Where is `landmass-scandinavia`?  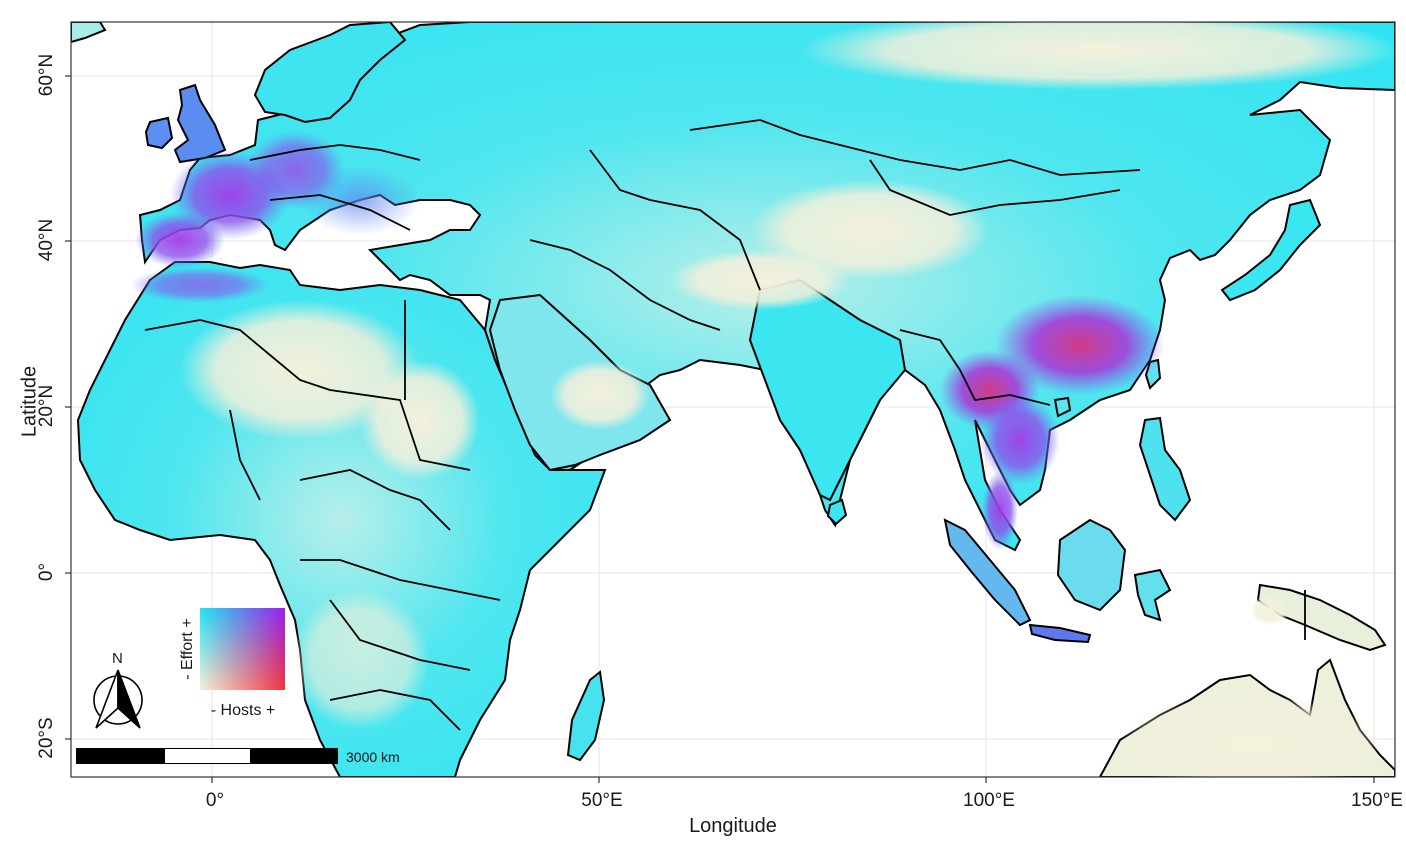
landmass-scandinavia is located at coordinates (330, 73).